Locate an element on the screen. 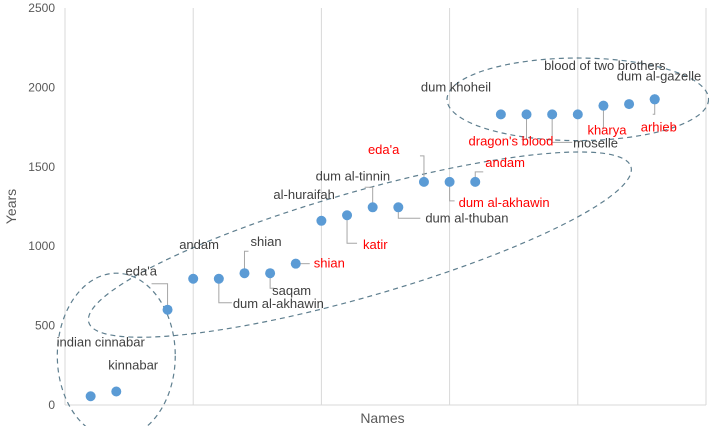 The image size is (709, 426). y-axis-ticks: 0 500 1000 1500 2000 2500 is located at coordinates (41, 206).